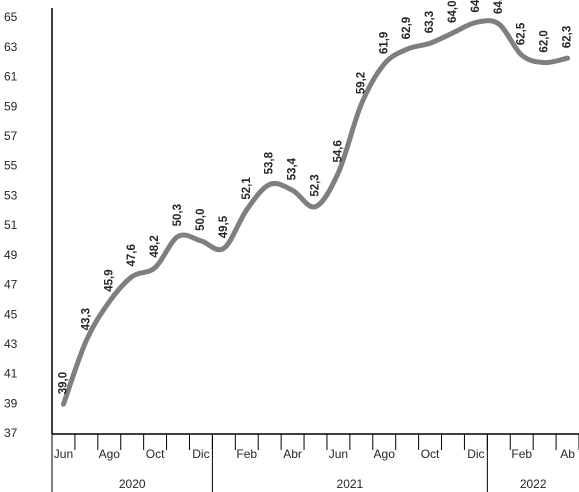 The image size is (579, 492). Describe the element at coordinates (568, 37) in the screenshot. I see `data-label: 62,3` at that location.